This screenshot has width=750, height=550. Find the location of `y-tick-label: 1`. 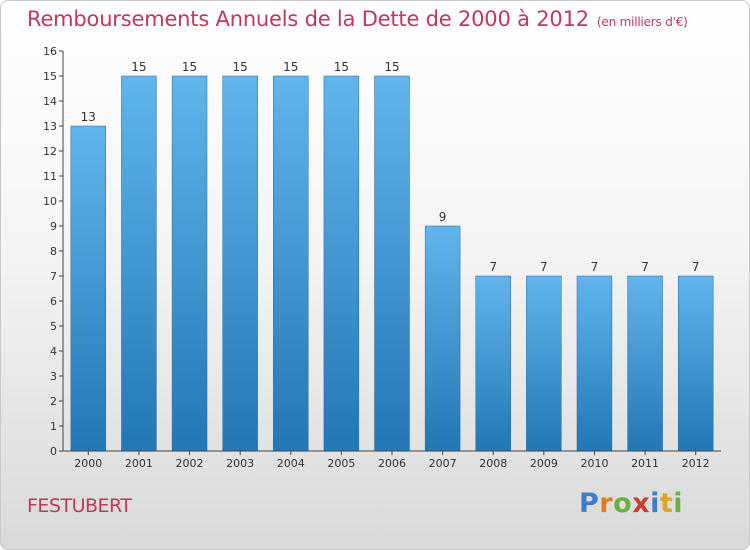

y-tick-label: 1 is located at coordinates (53, 426).